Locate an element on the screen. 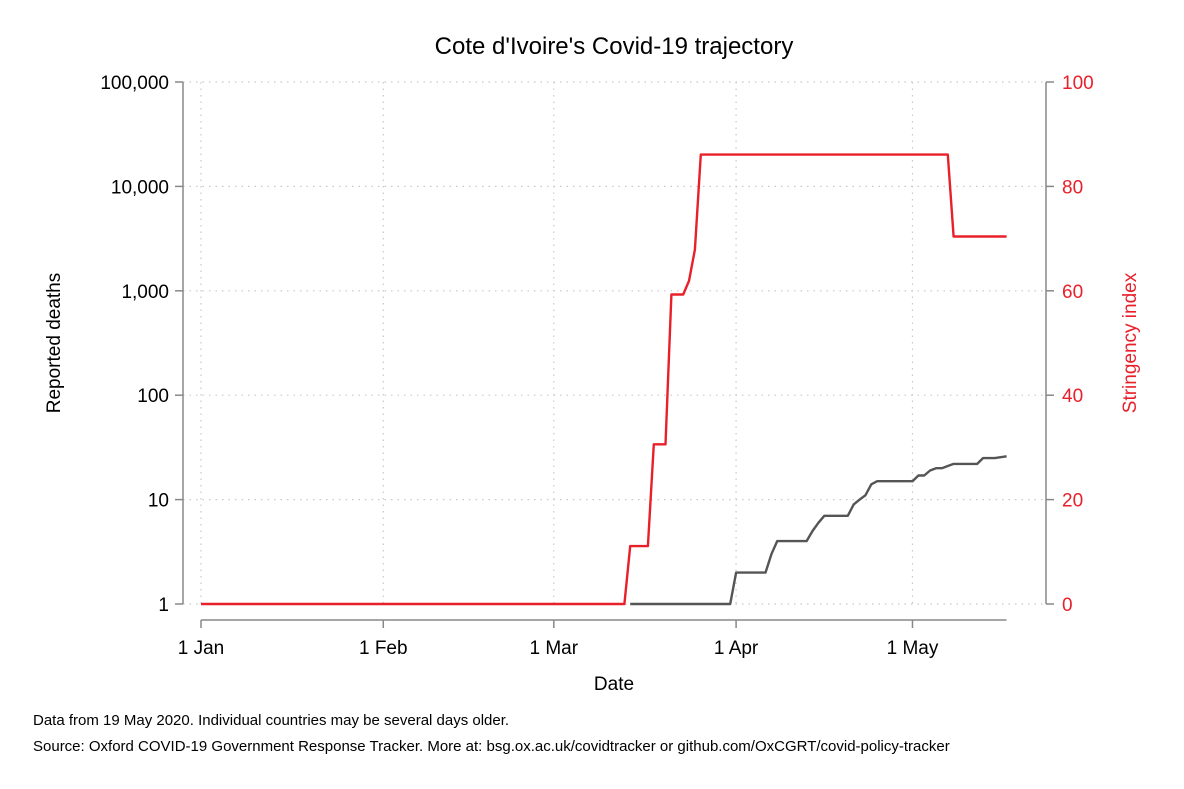 Image resolution: width=1184 pixels, height=789 pixels. y-left-tick-label: 10,000 is located at coordinates (140, 187).